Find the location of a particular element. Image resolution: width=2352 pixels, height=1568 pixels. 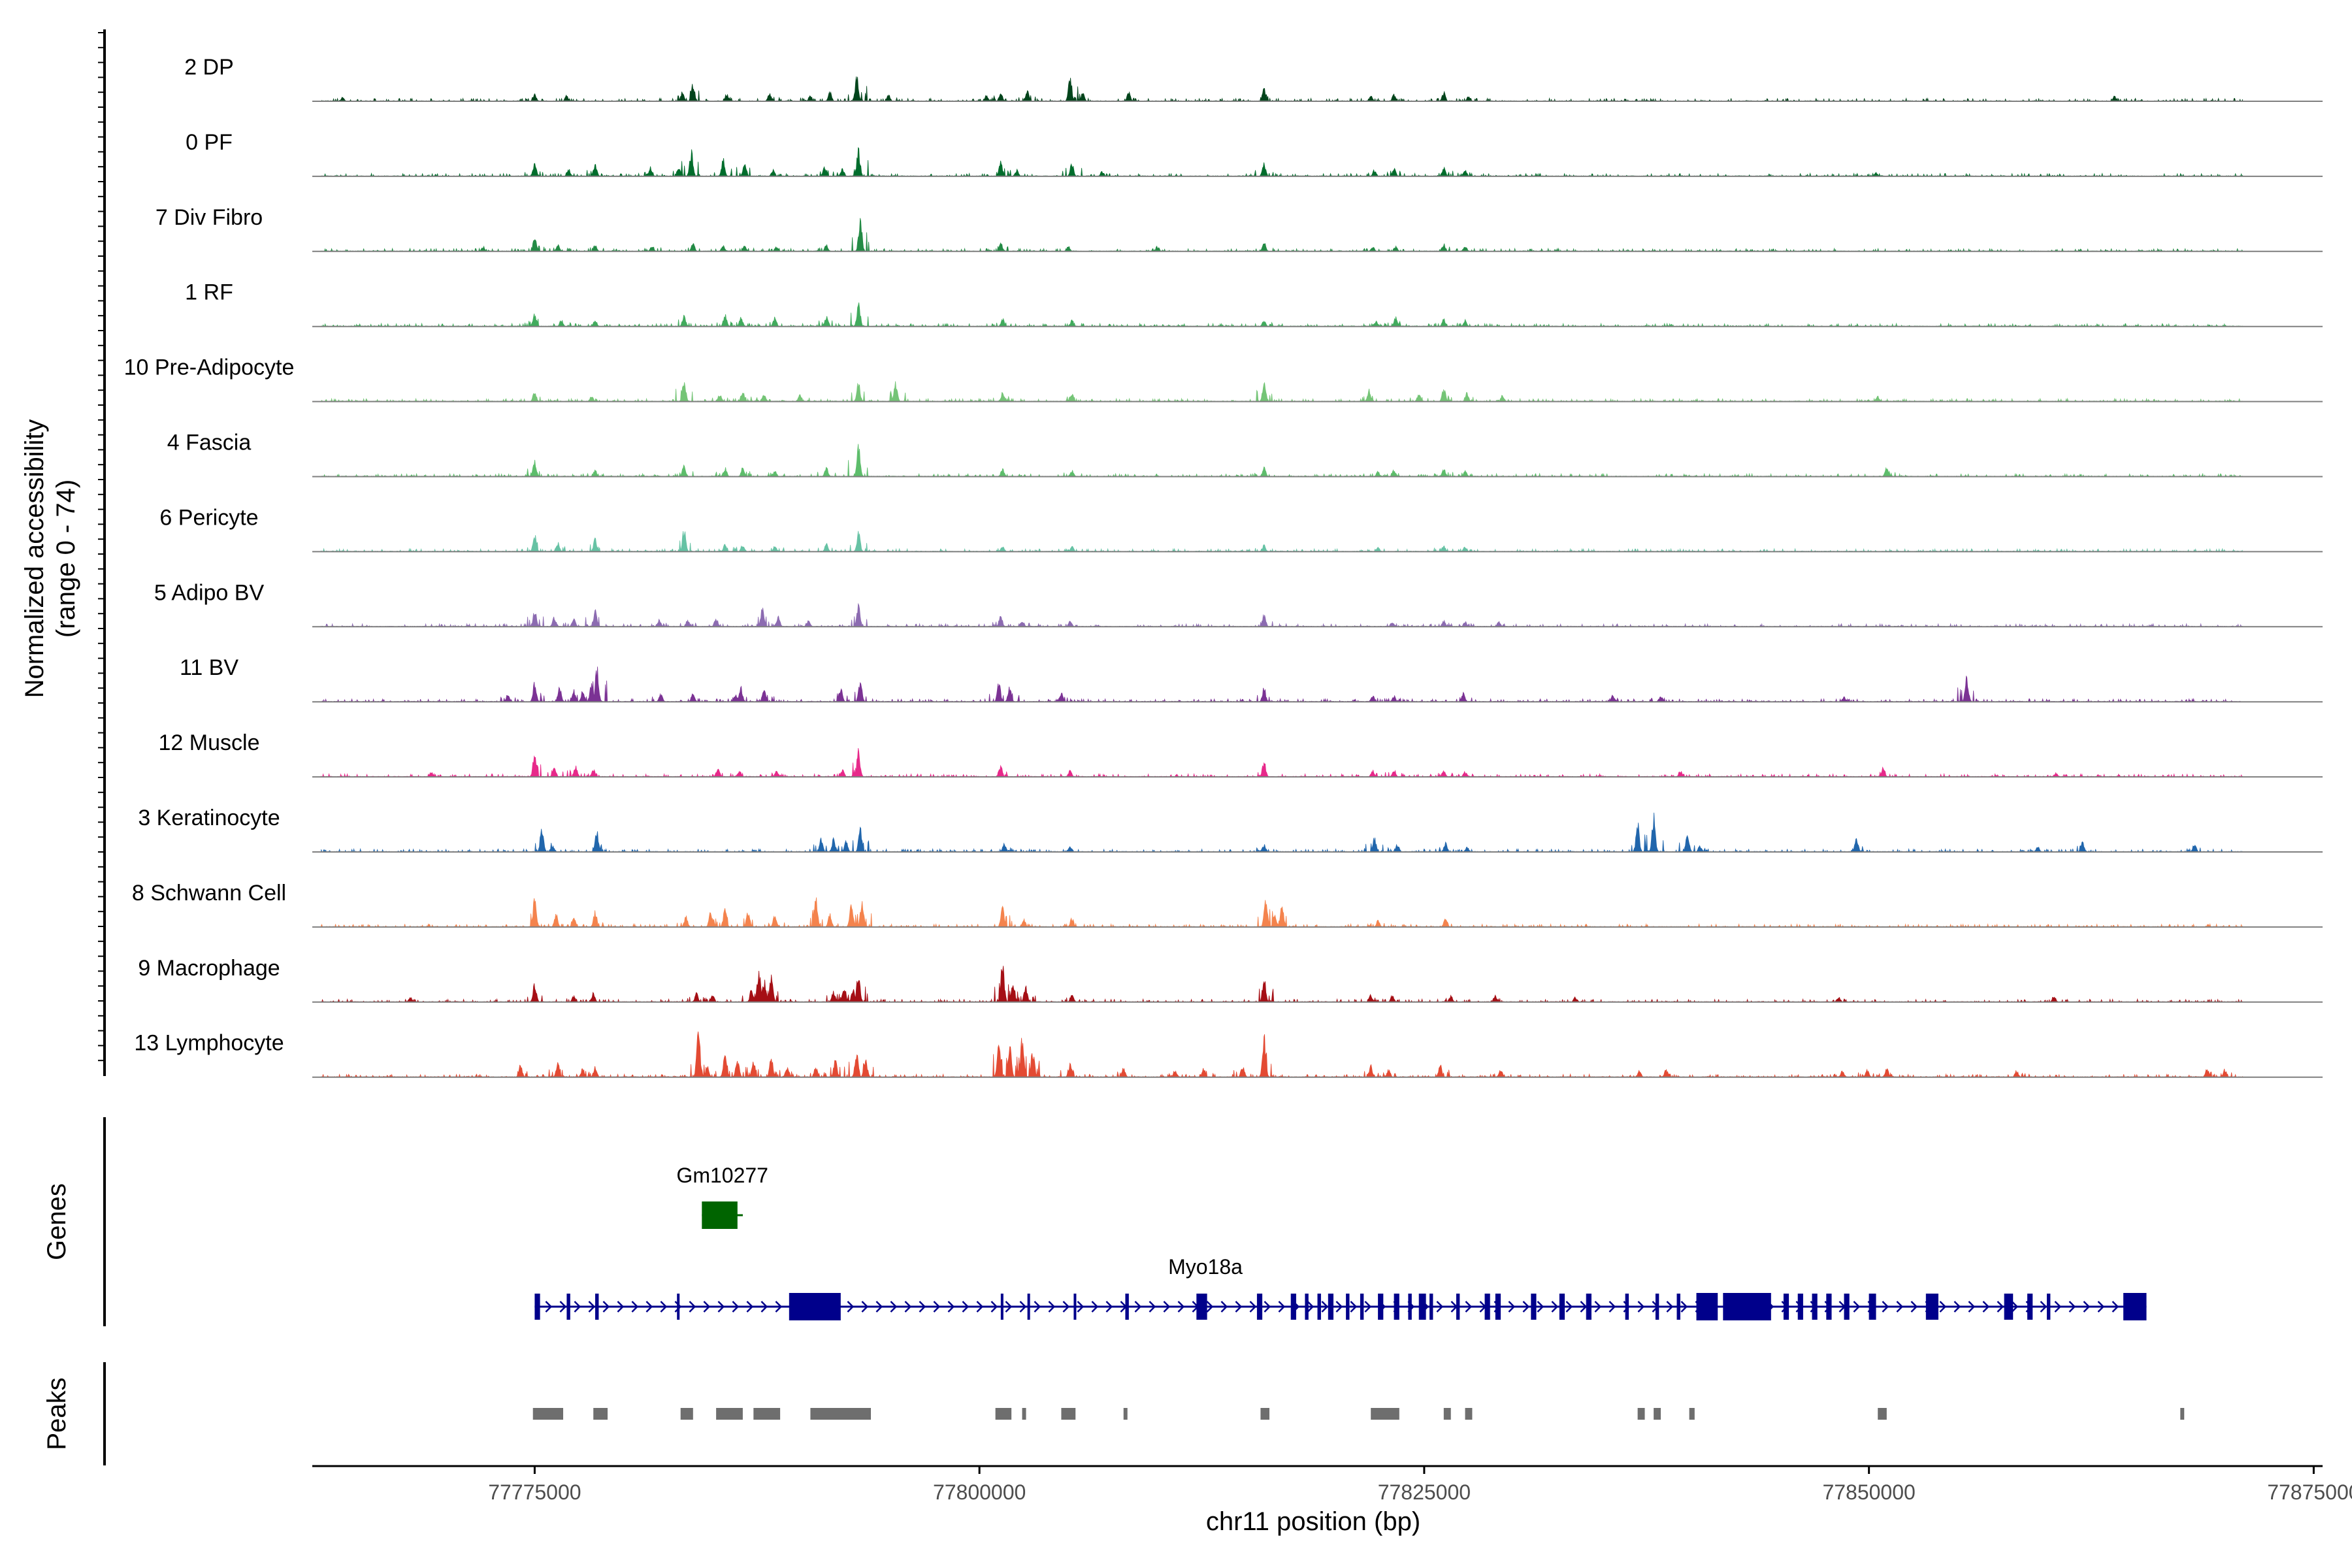

track: 11 BV is located at coordinates (1251, 679).